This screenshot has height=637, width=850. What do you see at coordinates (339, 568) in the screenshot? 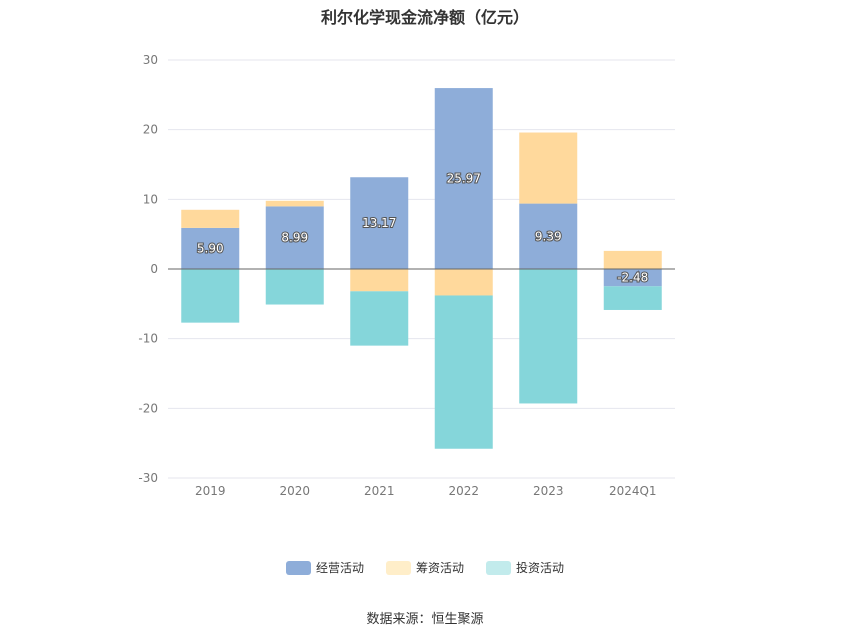
I see `legend-label-operating: 经营活动` at bounding box center [339, 568].